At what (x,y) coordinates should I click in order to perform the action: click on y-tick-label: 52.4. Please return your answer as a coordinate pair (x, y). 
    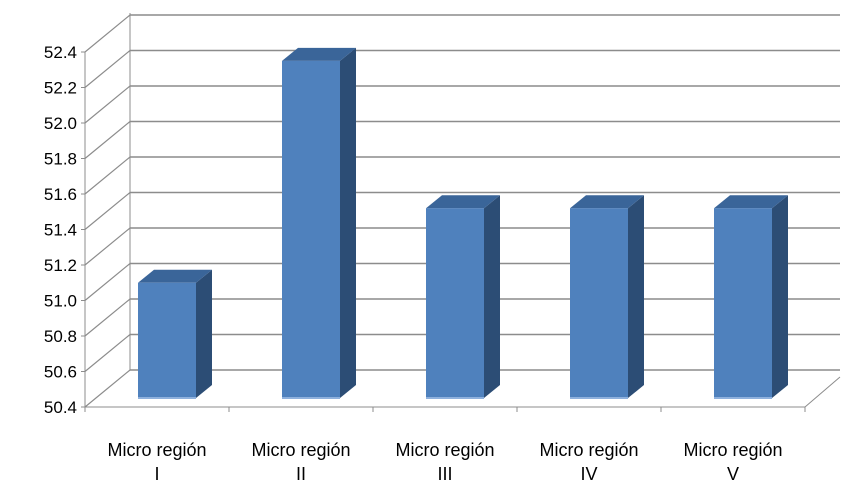
    Looking at the image, I should click on (60, 52).